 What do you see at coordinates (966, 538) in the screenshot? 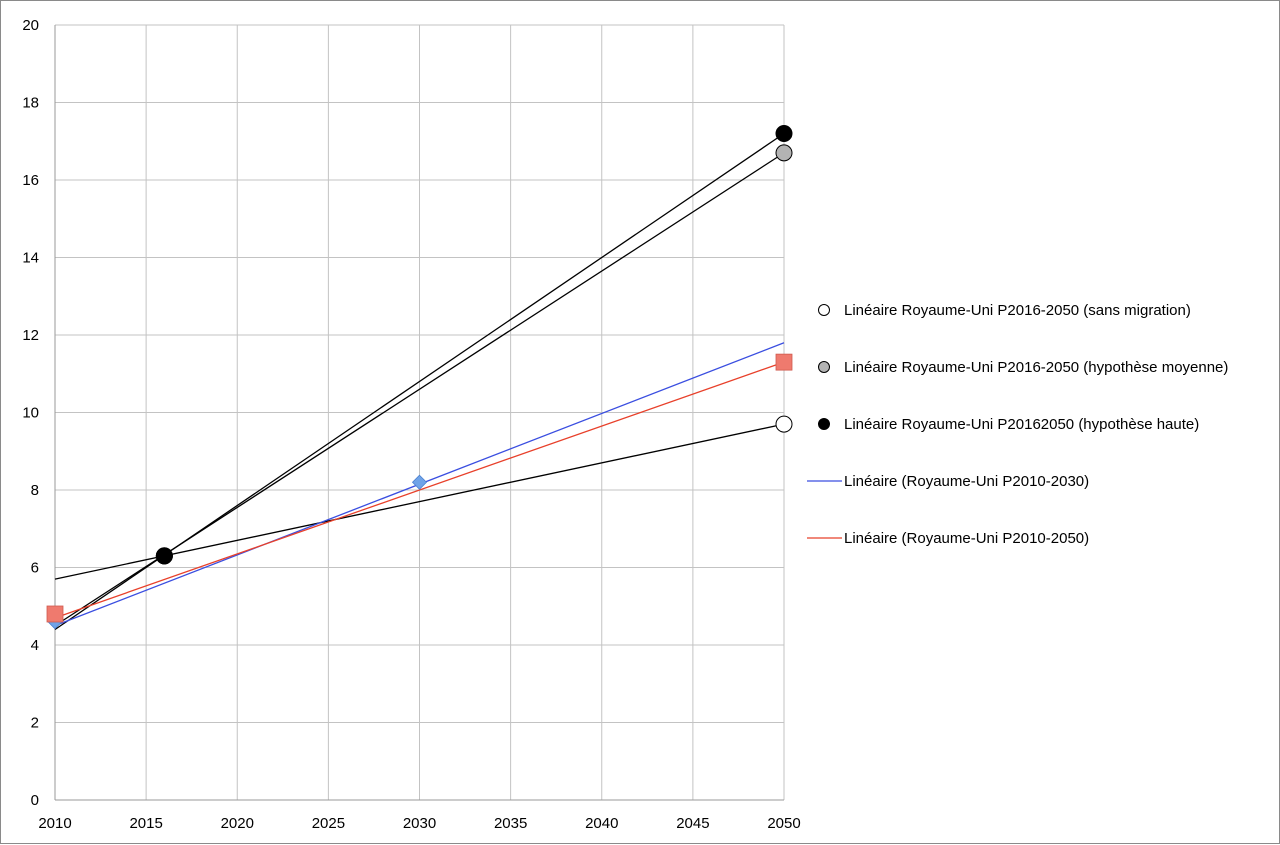
I see `legend-label-4: Linéaire (Royaume-Uni P2010-2050)` at bounding box center [966, 538].